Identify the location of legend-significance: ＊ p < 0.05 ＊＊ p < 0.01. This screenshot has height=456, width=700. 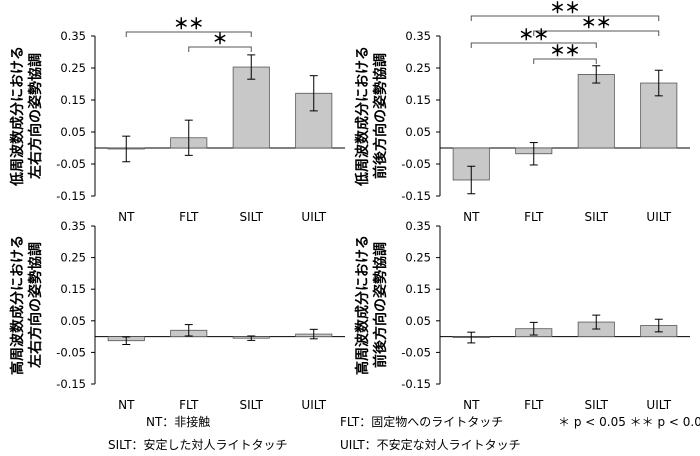
(629, 422).